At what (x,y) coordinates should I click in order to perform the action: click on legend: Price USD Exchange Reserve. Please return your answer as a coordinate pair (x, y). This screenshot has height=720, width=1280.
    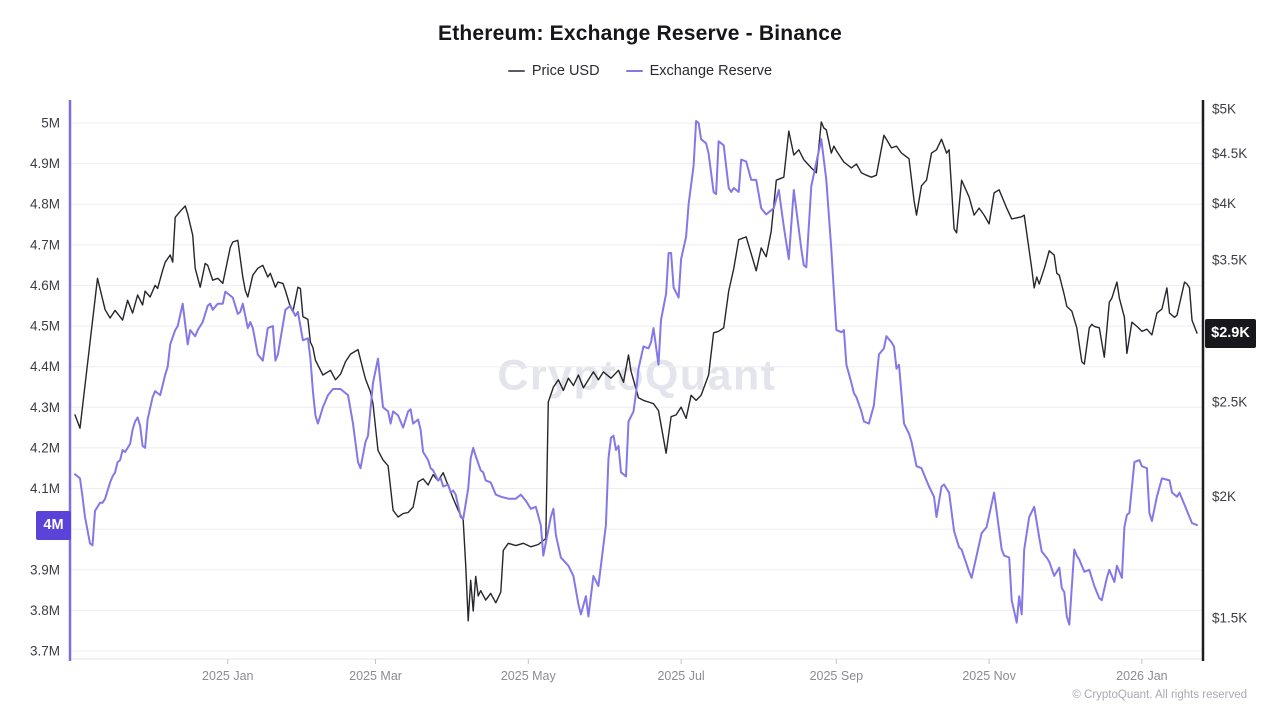
    Looking at the image, I should click on (640, 71).